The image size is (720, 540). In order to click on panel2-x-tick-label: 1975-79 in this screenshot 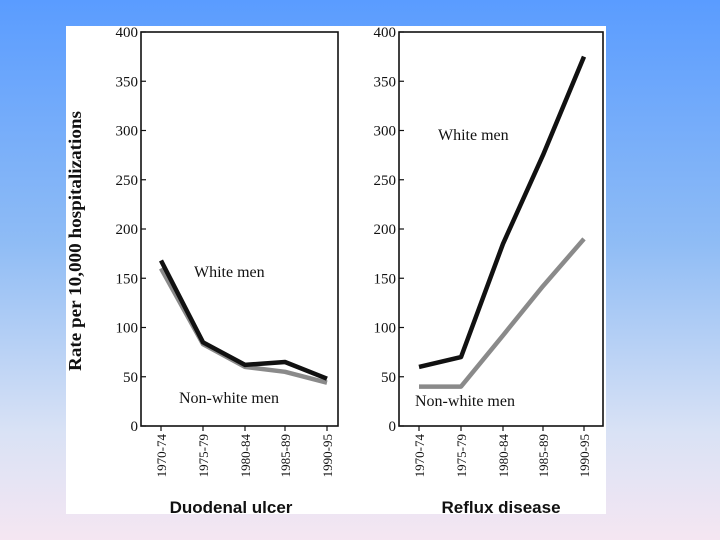, I will do `click(461, 455)`.